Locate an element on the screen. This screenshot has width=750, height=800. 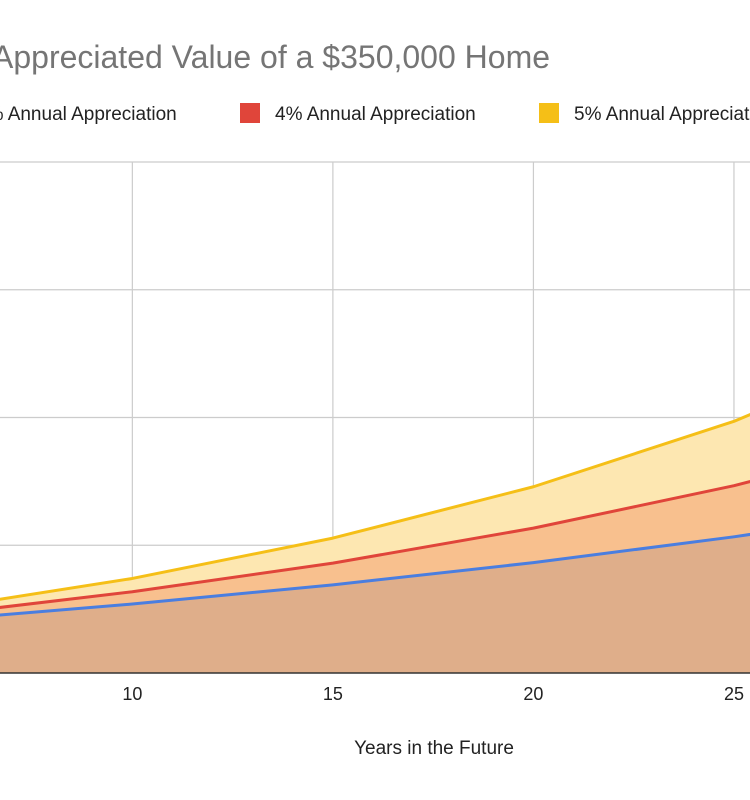
legend-label-4pct: 4% Annual Appreciation is located at coordinates (375, 114).